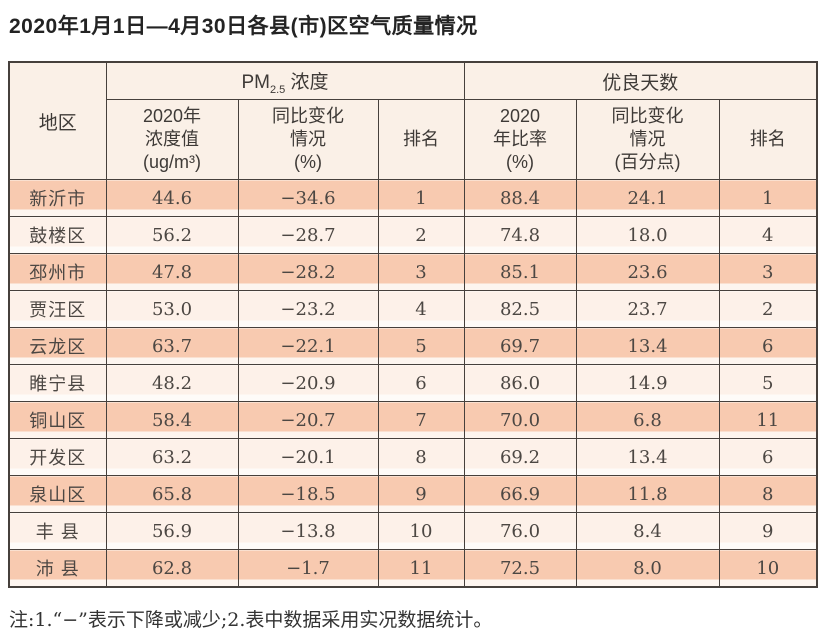 The image size is (825, 632). I want to click on good-rank-cell: 9, so click(768, 531).